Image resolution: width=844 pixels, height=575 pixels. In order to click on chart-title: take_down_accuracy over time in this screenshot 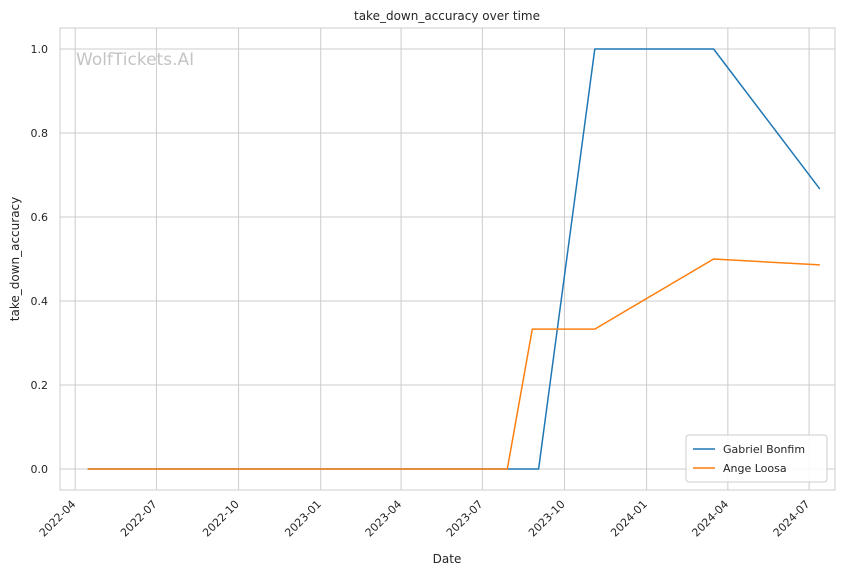, I will do `click(447, 16)`.